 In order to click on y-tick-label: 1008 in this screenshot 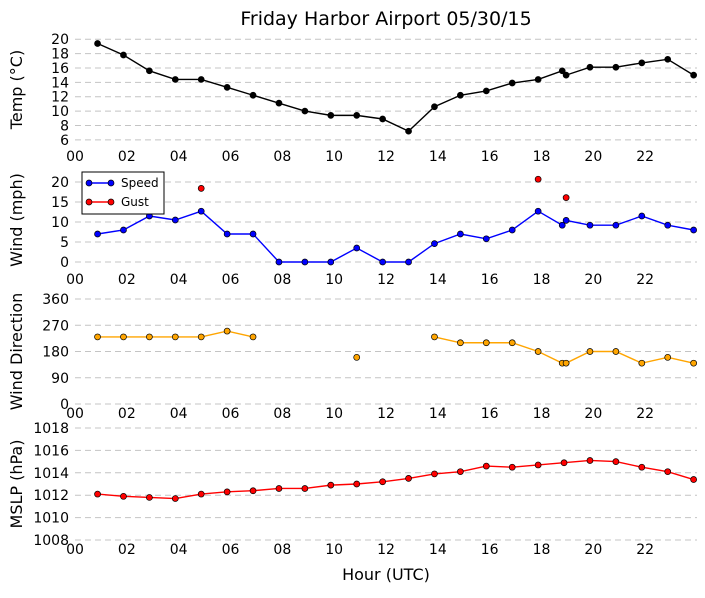, I will do `click(51, 541)`.